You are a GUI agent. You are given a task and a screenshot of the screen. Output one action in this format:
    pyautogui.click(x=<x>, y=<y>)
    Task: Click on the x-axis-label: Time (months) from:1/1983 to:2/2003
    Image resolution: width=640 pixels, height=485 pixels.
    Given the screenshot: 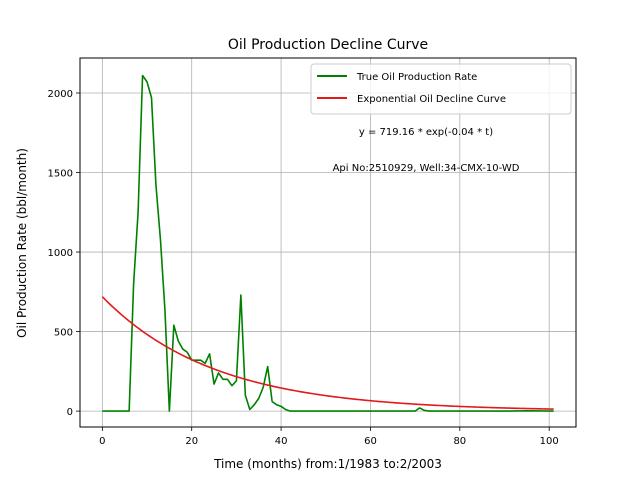 What is the action you would take?
    pyautogui.click(x=327, y=464)
    